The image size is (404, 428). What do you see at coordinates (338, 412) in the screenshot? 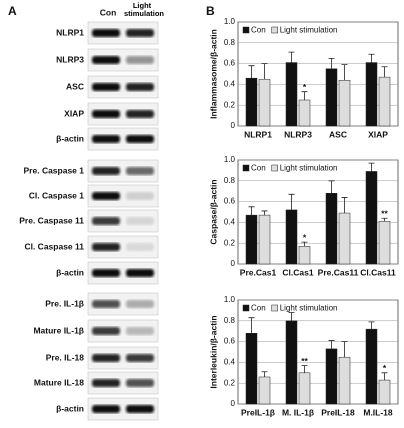
I see `x-tick-label: PreIL-18` at bounding box center [338, 412].